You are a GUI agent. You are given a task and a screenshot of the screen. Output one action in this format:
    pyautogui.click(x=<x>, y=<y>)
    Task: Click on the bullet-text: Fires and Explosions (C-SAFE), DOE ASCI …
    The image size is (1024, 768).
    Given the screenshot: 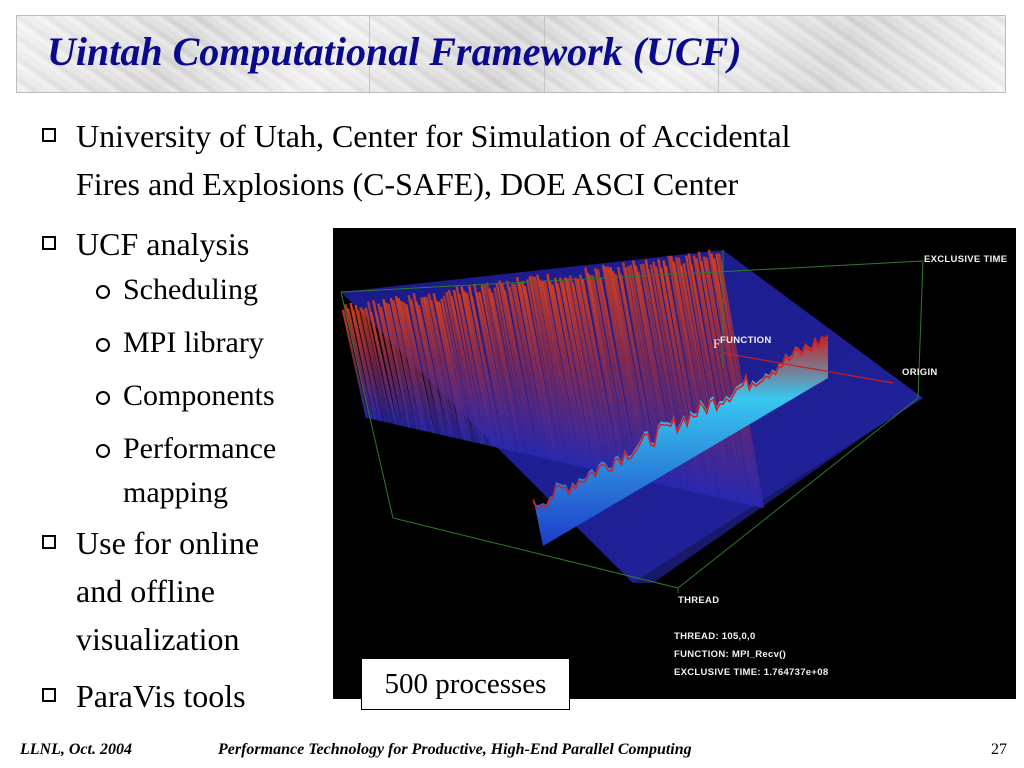 What is the action you would take?
    pyautogui.click(x=407, y=184)
    